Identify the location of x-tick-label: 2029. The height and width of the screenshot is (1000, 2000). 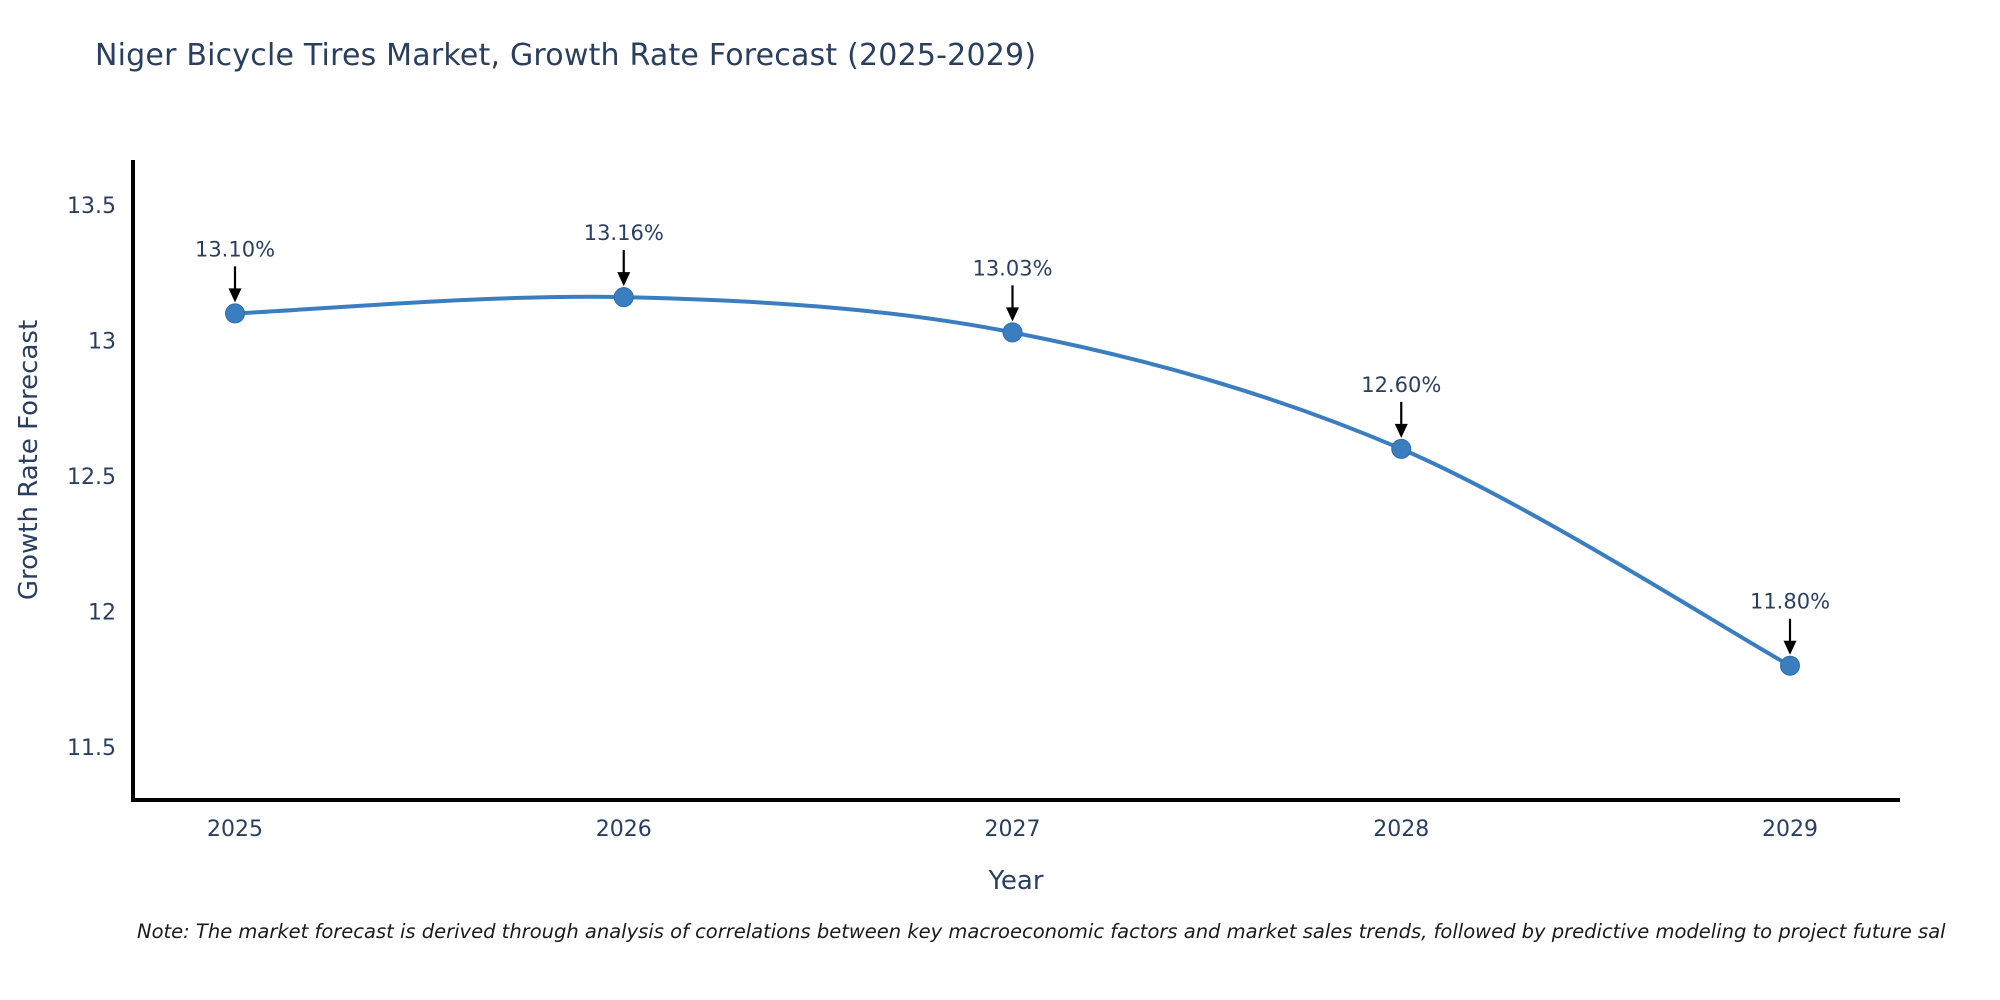
(1790, 829).